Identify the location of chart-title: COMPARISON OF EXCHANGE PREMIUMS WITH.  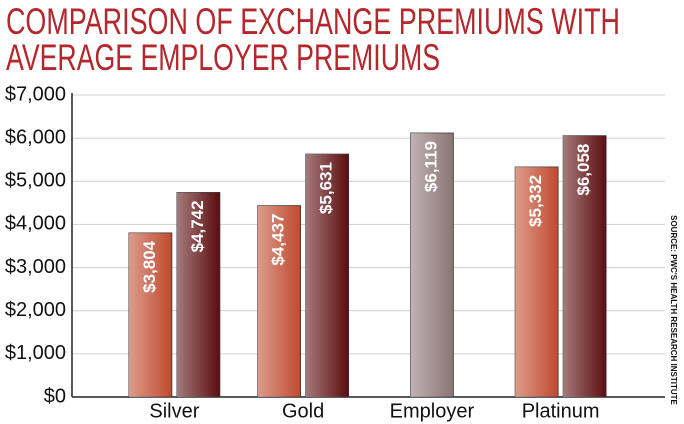
(313, 21).